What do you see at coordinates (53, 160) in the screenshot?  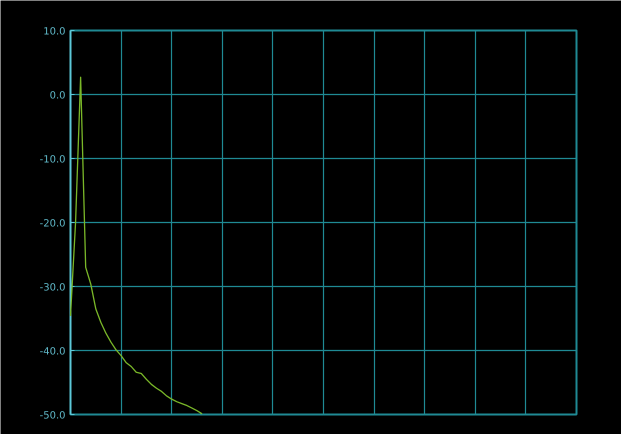 I see `y-tick-label: -10.0` at bounding box center [53, 160].